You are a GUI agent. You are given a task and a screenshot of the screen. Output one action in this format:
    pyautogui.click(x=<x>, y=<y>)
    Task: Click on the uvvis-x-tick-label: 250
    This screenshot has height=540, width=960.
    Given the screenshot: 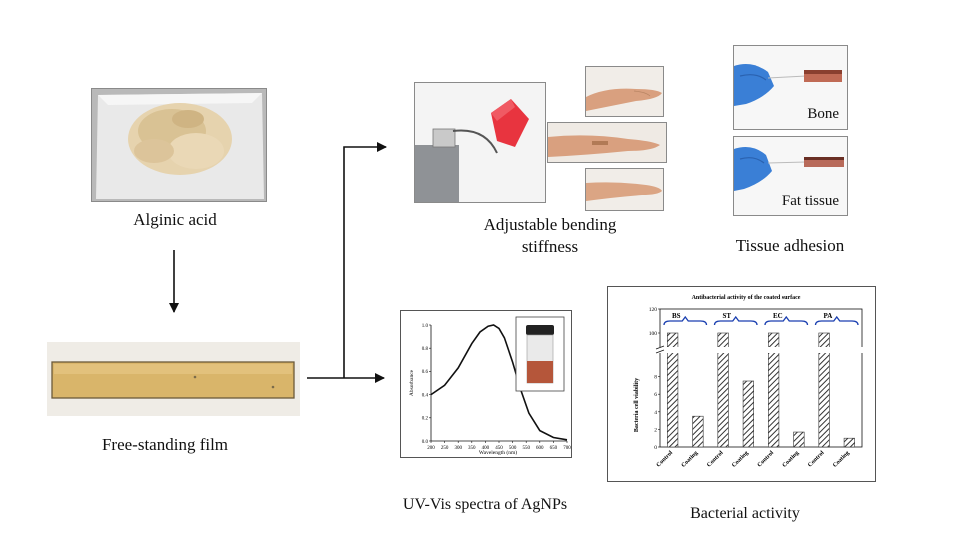 What is the action you would take?
    pyautogui.click(x=445, y=448)
    